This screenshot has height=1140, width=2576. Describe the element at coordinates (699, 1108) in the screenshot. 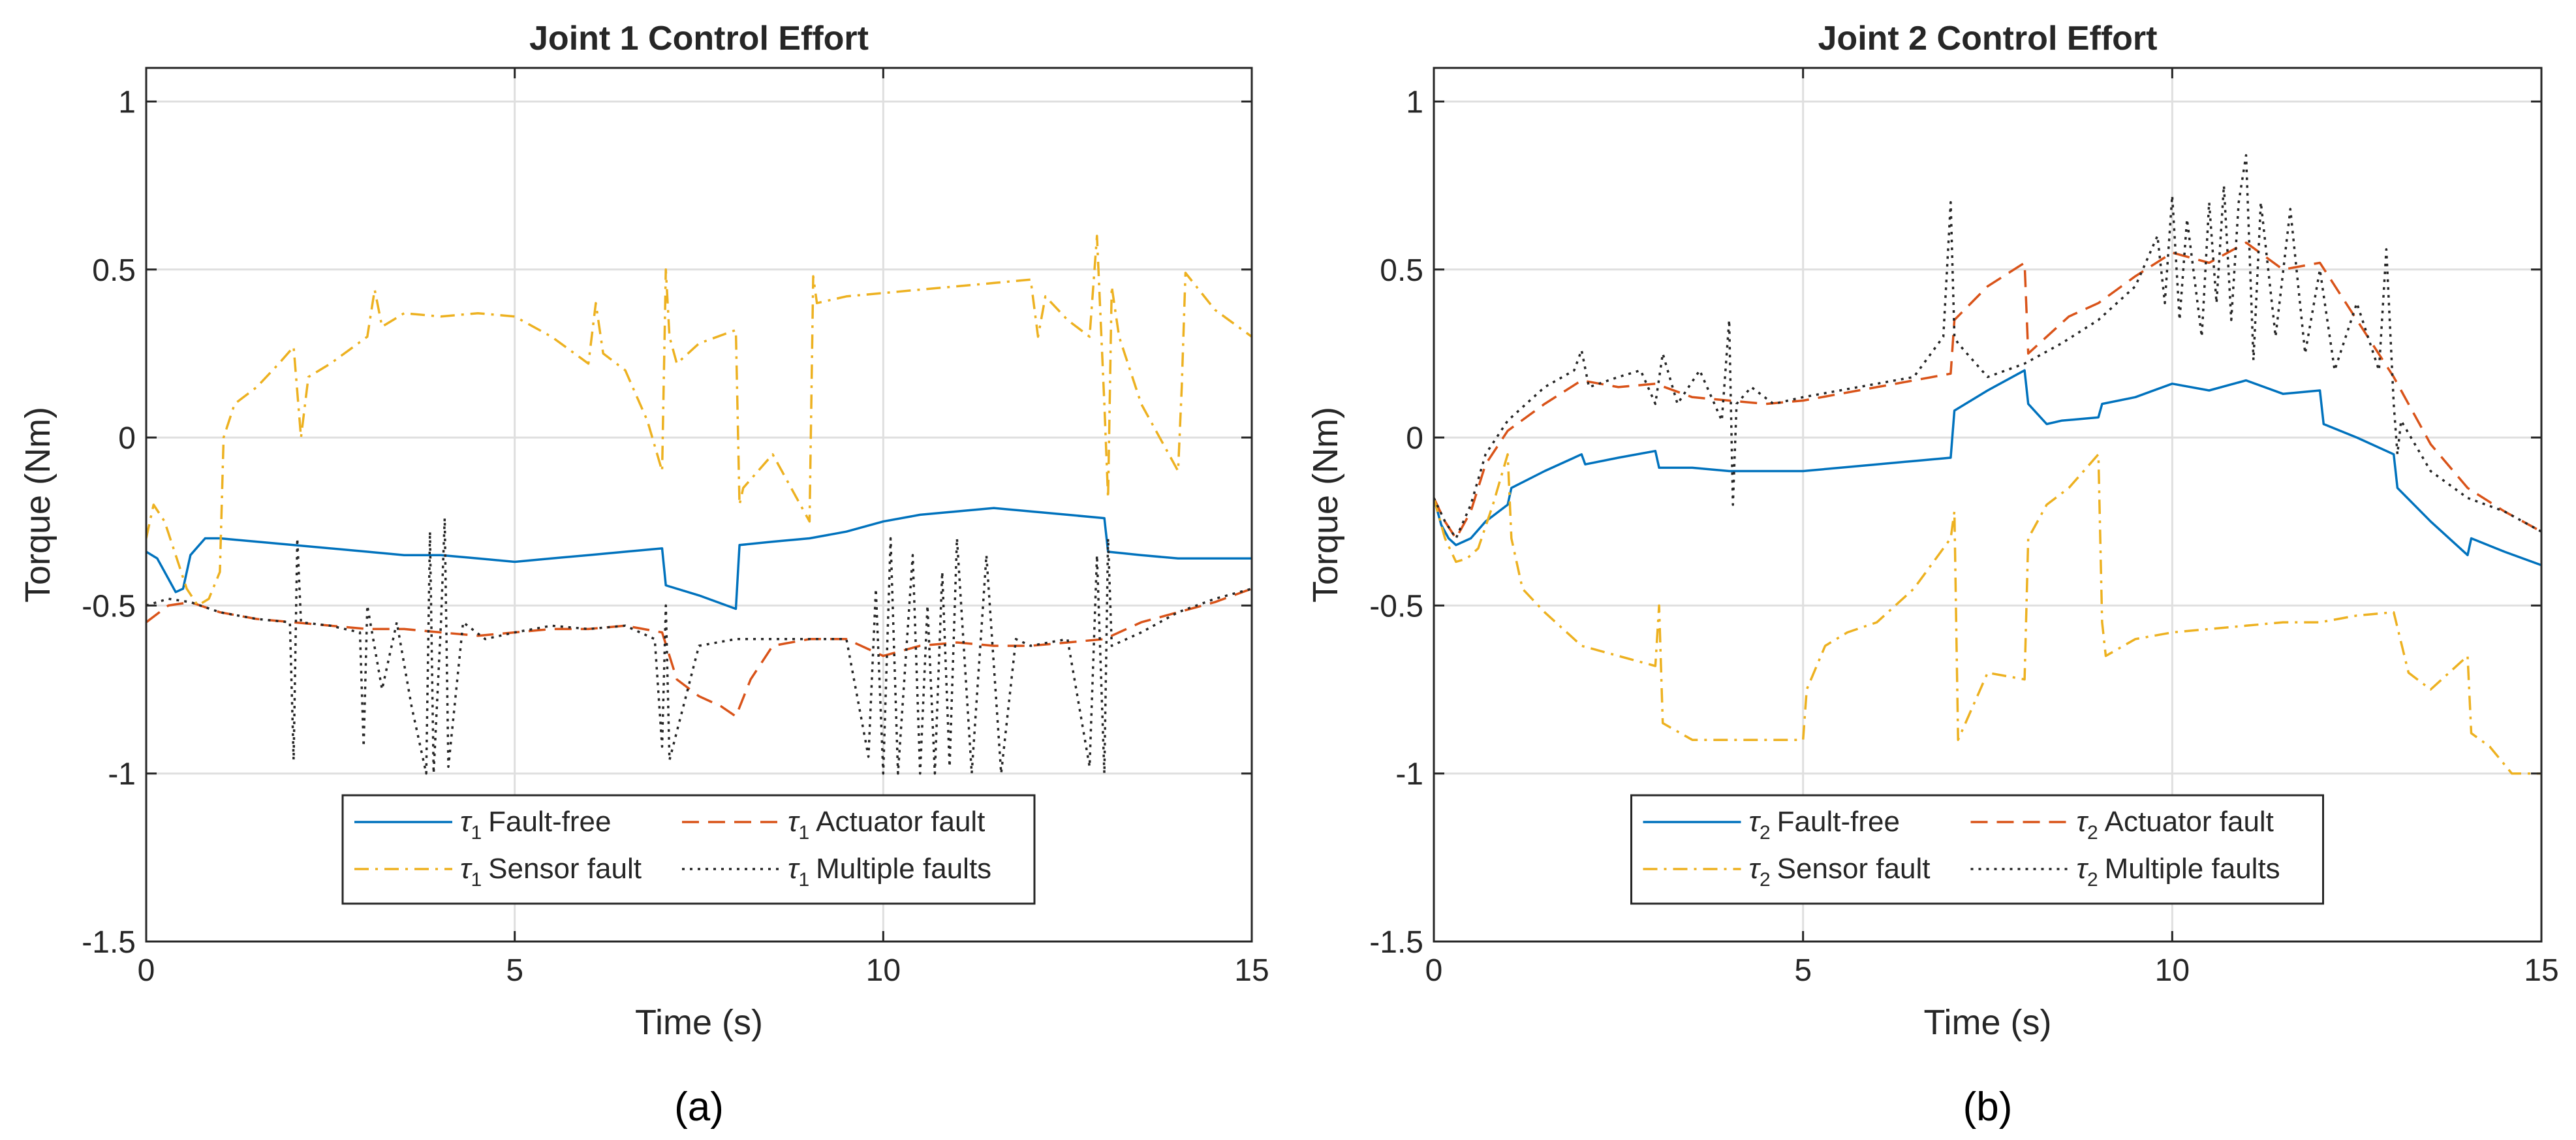

I see `panel-label: (a)` at that location.